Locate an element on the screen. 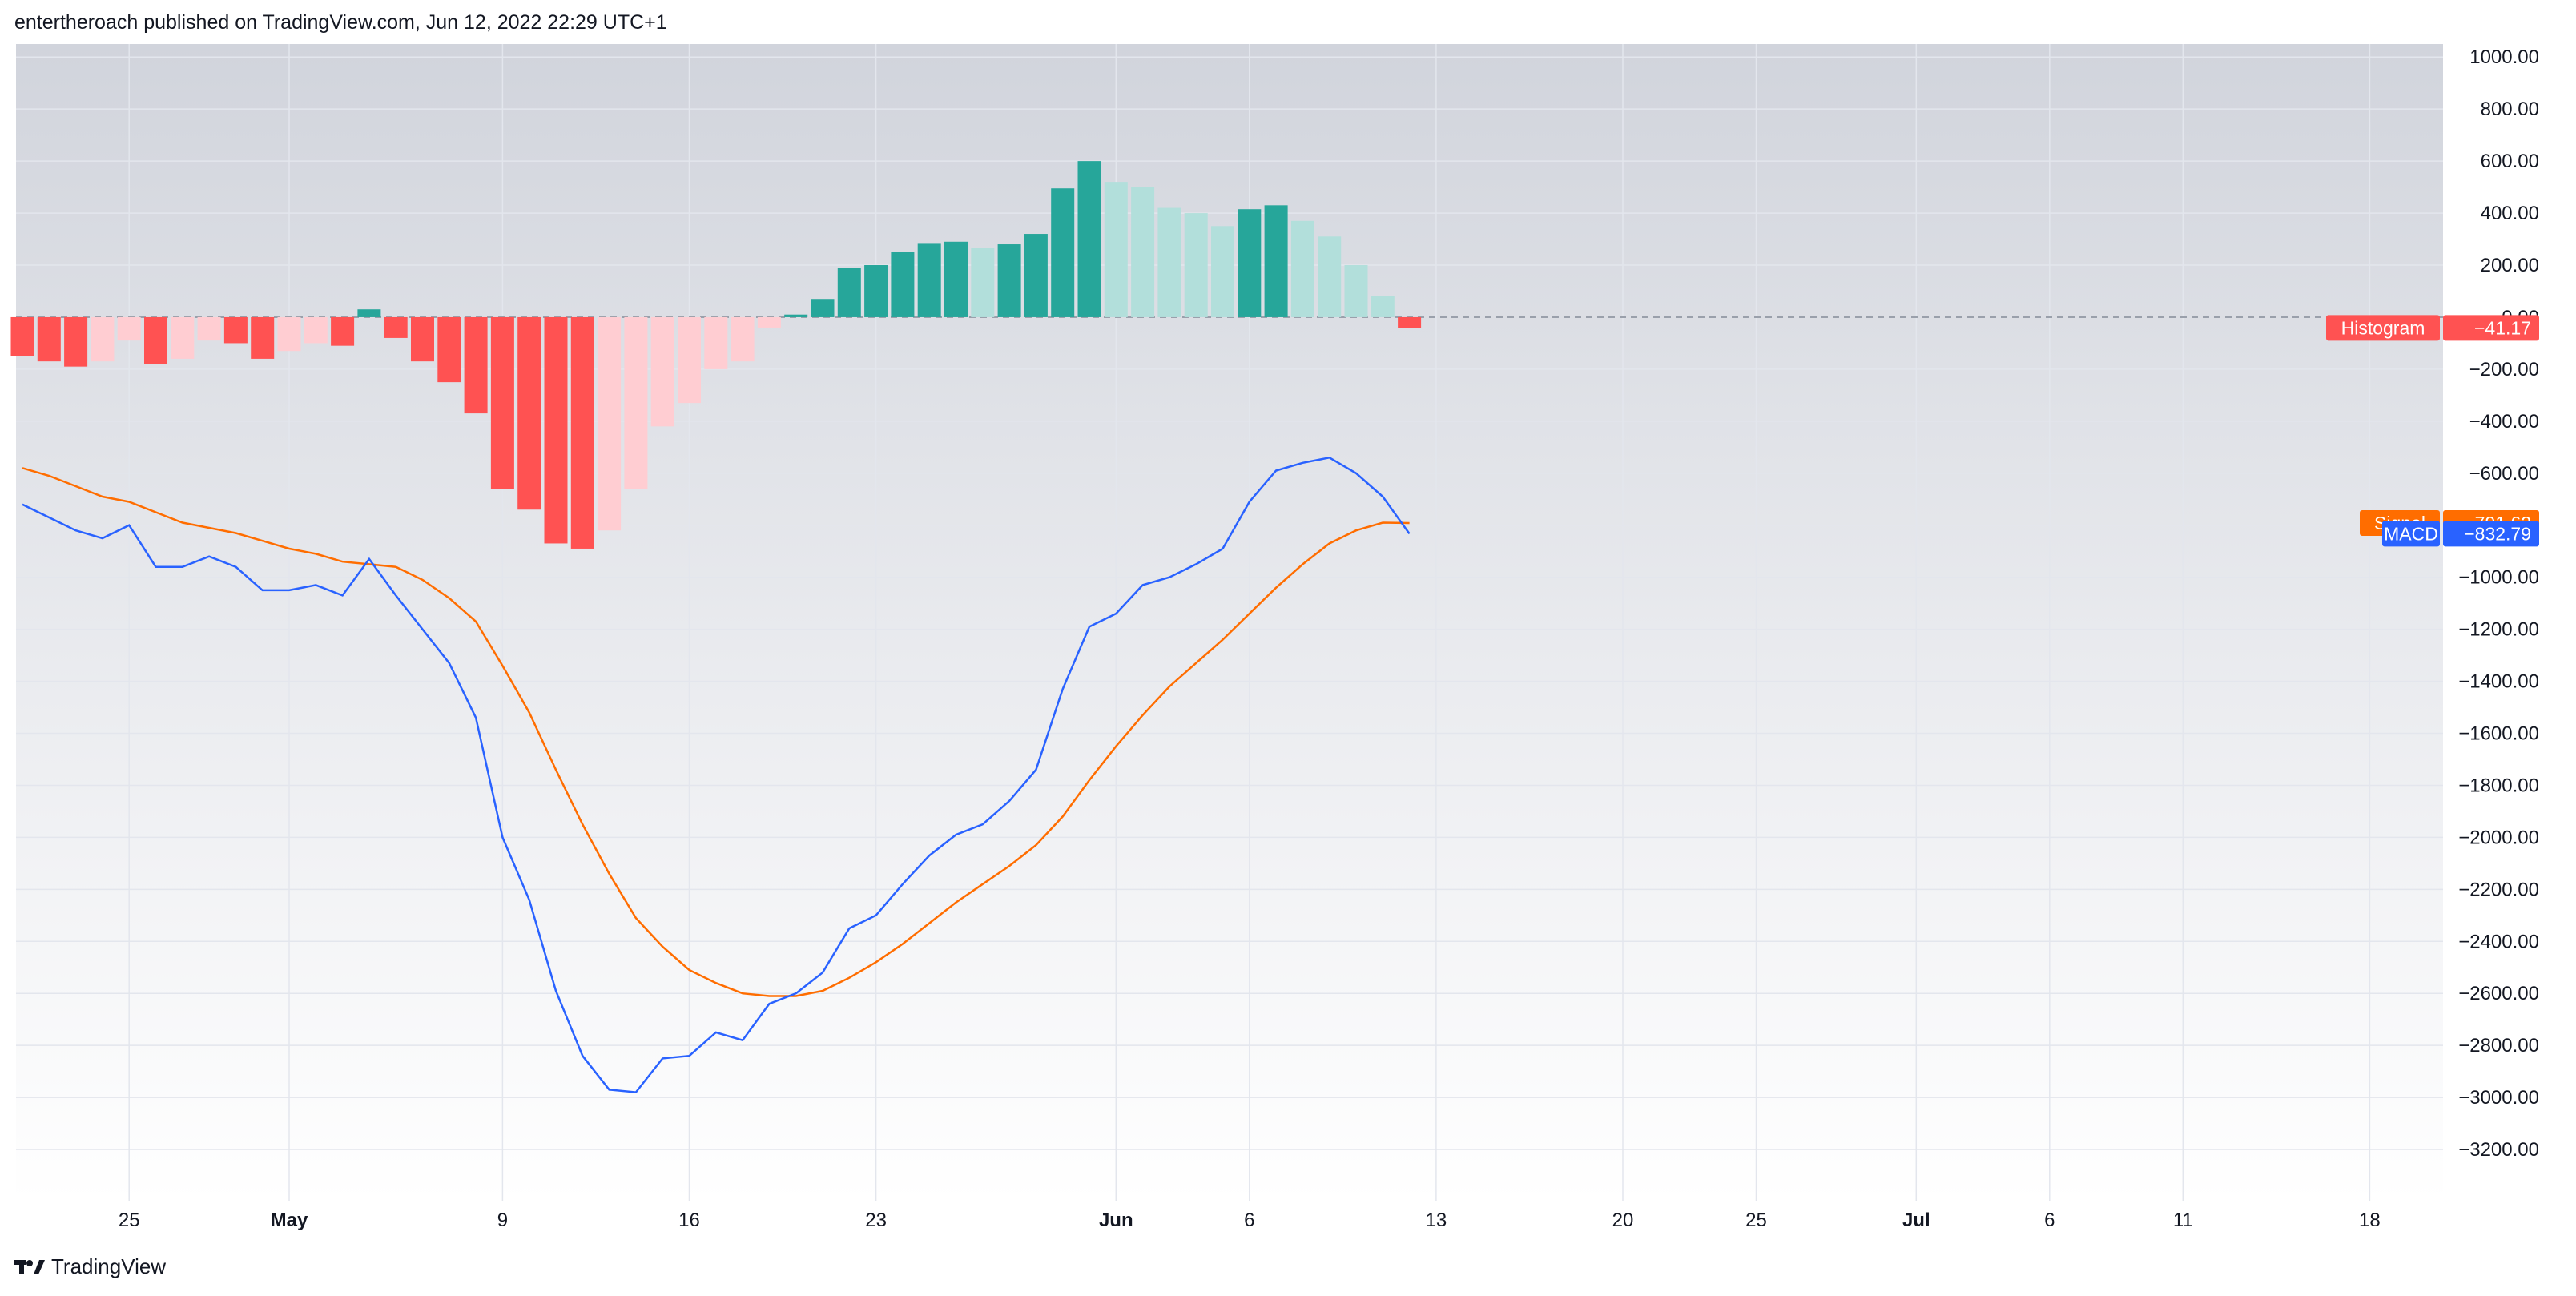 The image size is (2576, 1296). y-tick-label: 400.00 is located at coordinates (2510, 213).